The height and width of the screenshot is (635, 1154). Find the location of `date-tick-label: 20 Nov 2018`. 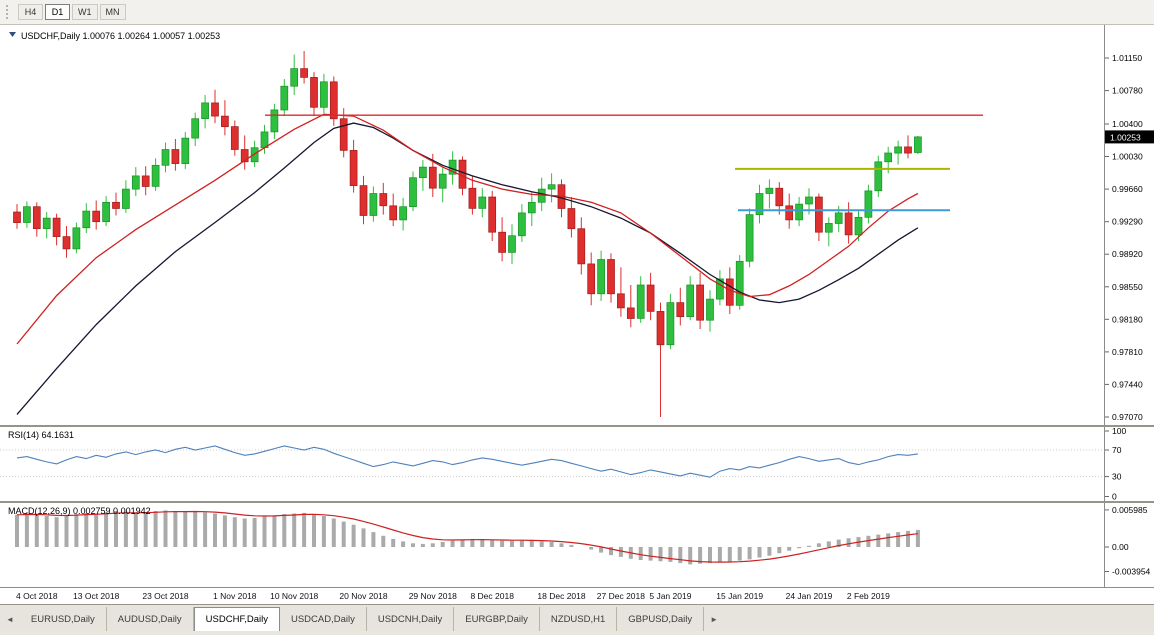

date-tick-label: 20 Nov 2018 is located at coordinates (363, 596).